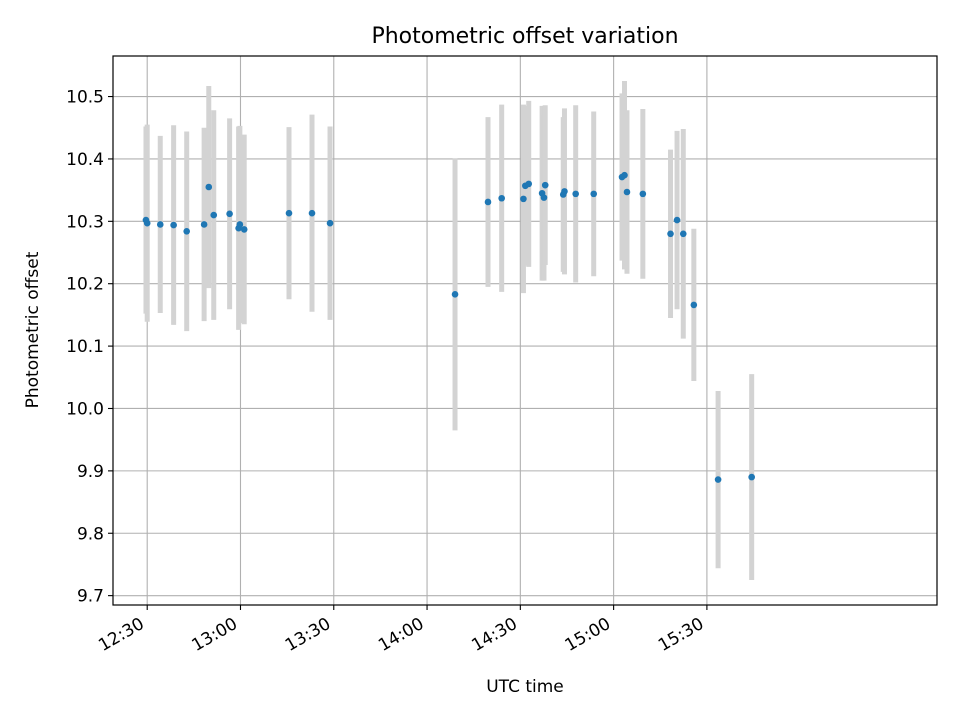 The width and height of the screenshot is (960, 720). What do you see at coordinates (33, 329) in the screenshot?
I see `y-axis-label: Photometric offset` at bounding box center [33, 329].